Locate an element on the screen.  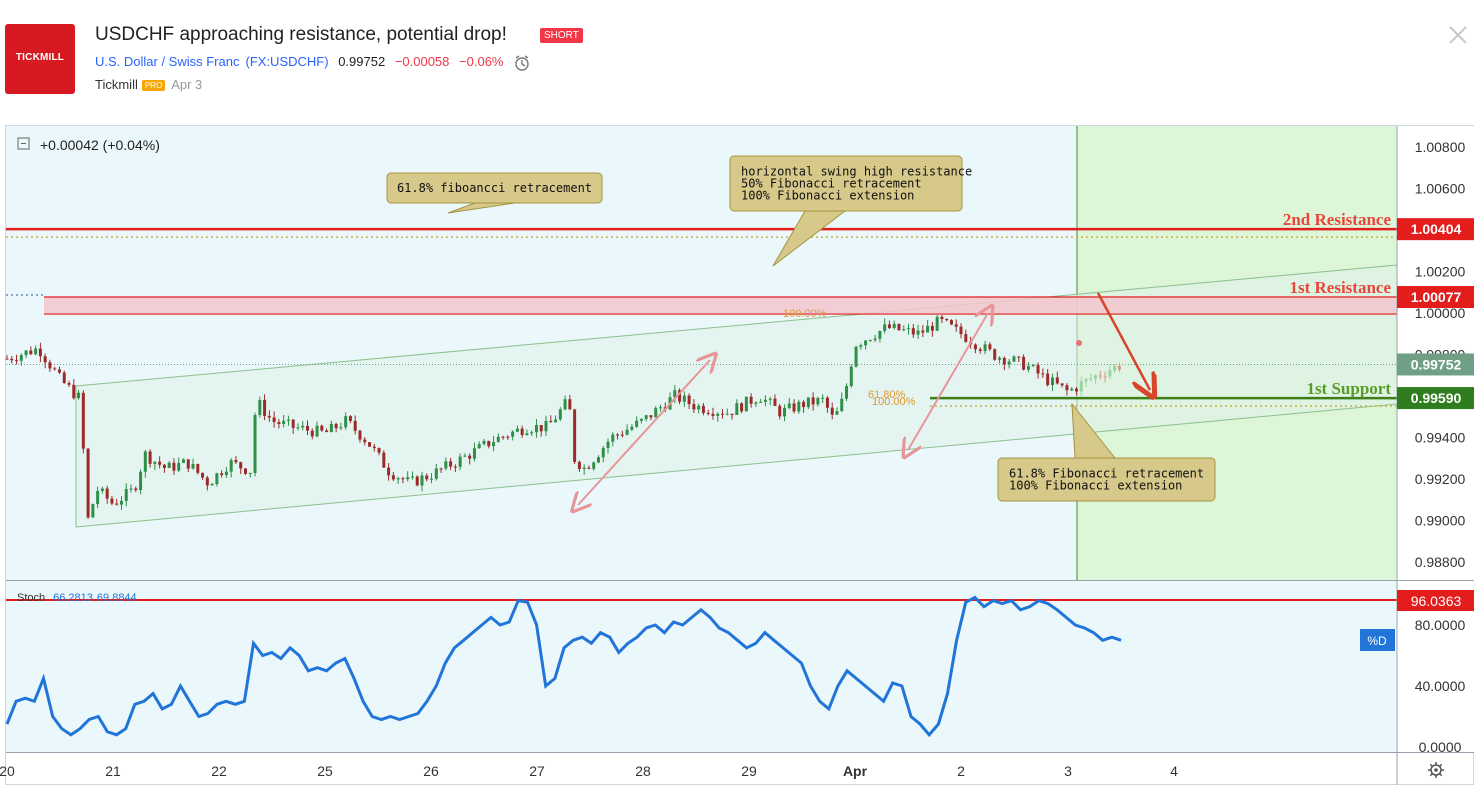
percent-d-button is located at coordinates (1377, 640).